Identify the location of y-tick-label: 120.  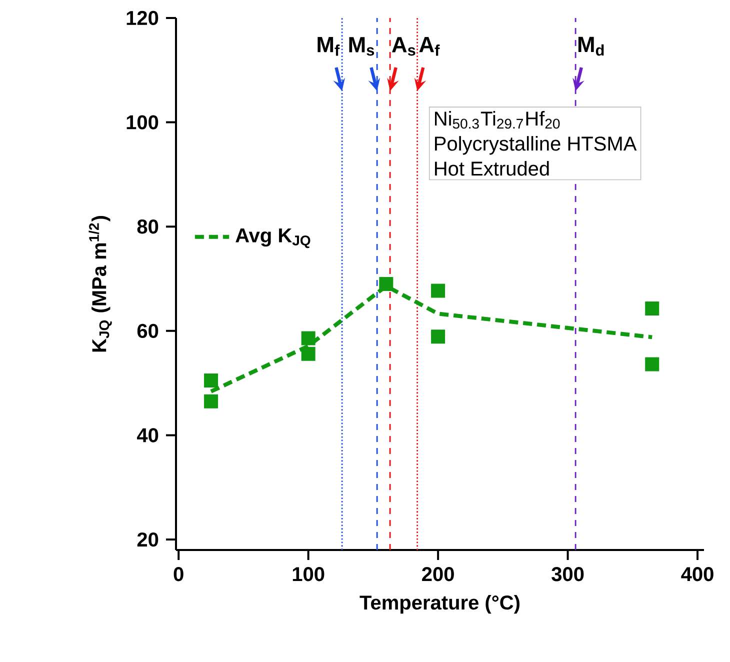
(142, 18).